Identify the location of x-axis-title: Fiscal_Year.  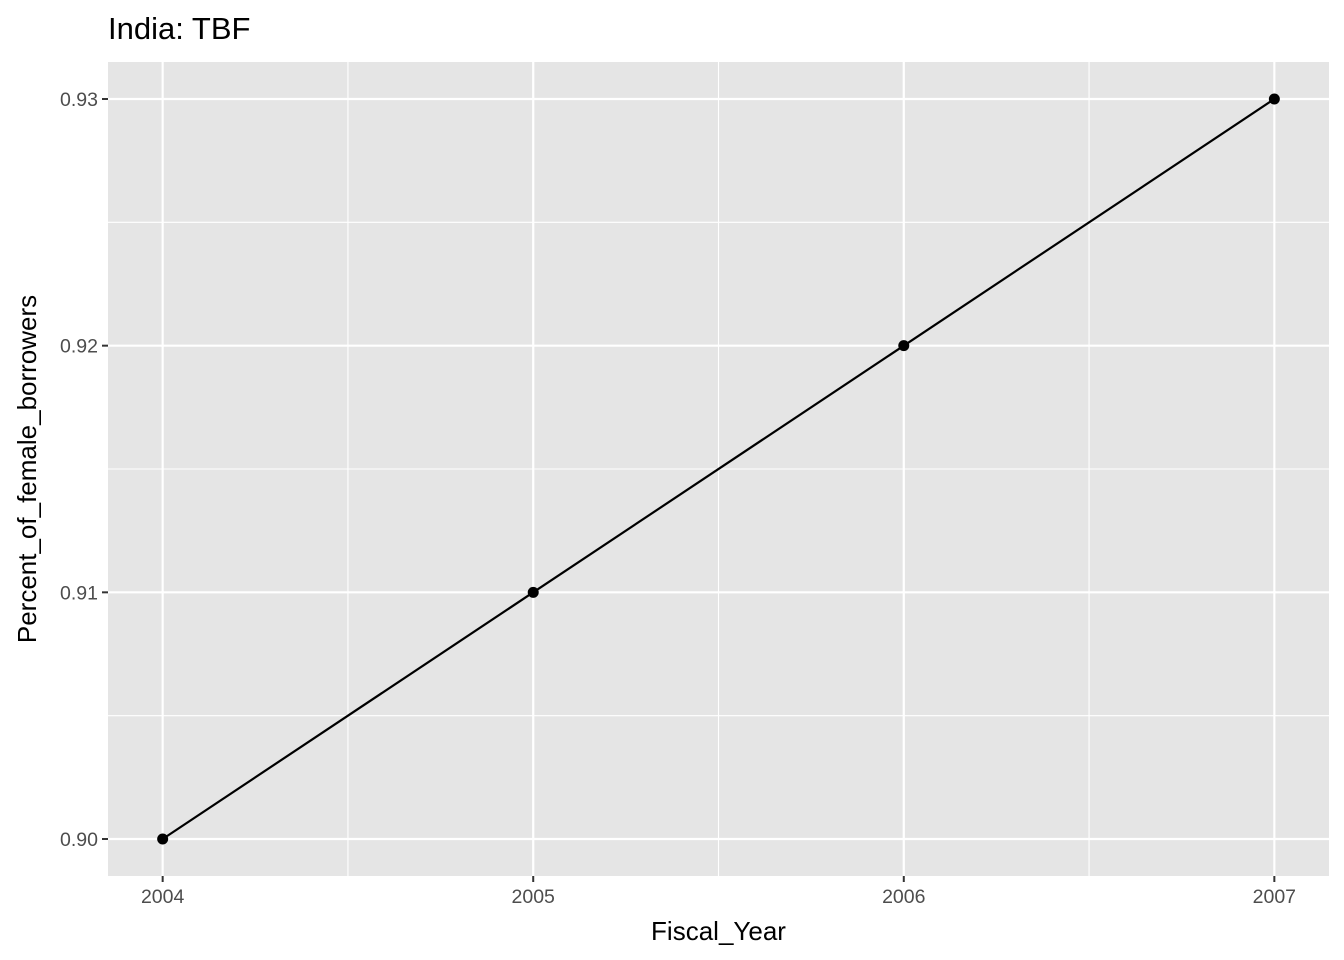
(718, 931).